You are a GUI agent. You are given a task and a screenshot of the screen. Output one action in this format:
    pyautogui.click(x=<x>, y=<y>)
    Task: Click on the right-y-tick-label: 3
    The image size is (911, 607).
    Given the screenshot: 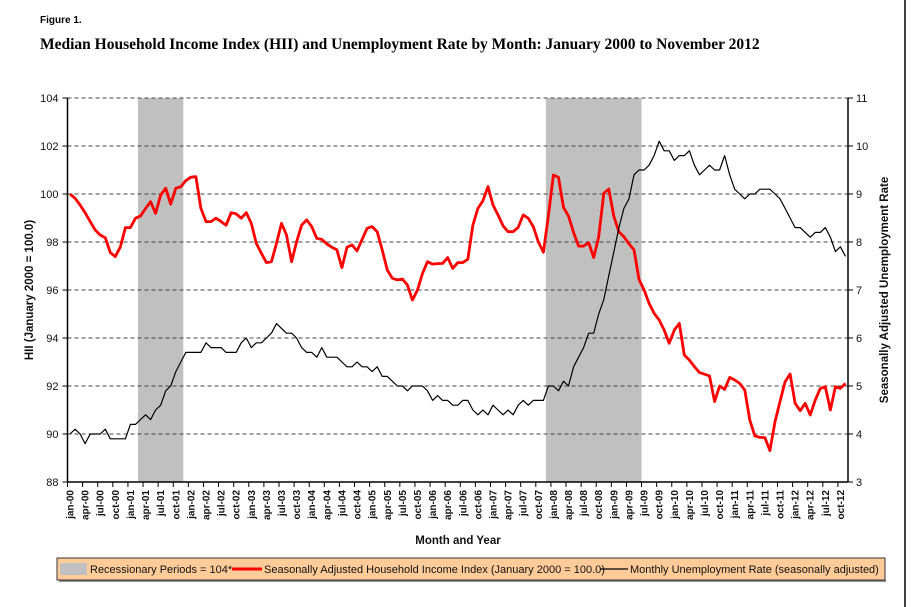 What is the action you would take?
    pyautogui.click(x=859, y=483)
    